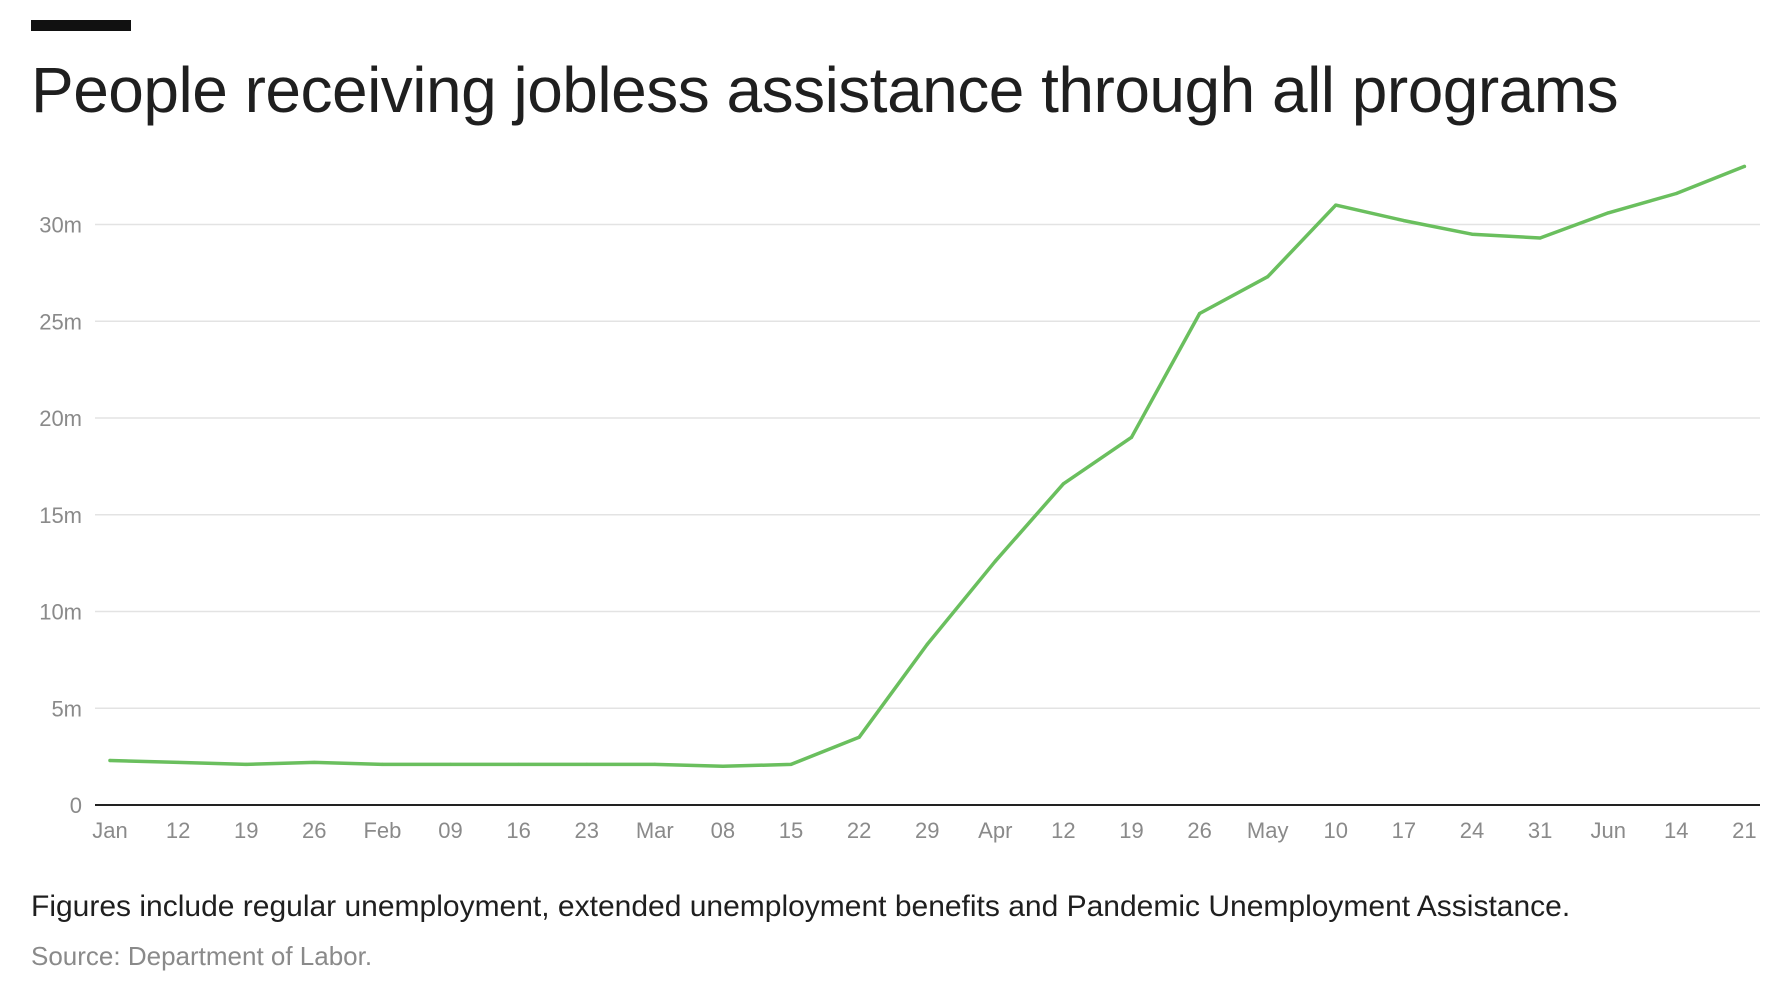 The width and height of the screenshot is (1784, 994). I want to click on x-tick-label: 21, so click(1744, 830).